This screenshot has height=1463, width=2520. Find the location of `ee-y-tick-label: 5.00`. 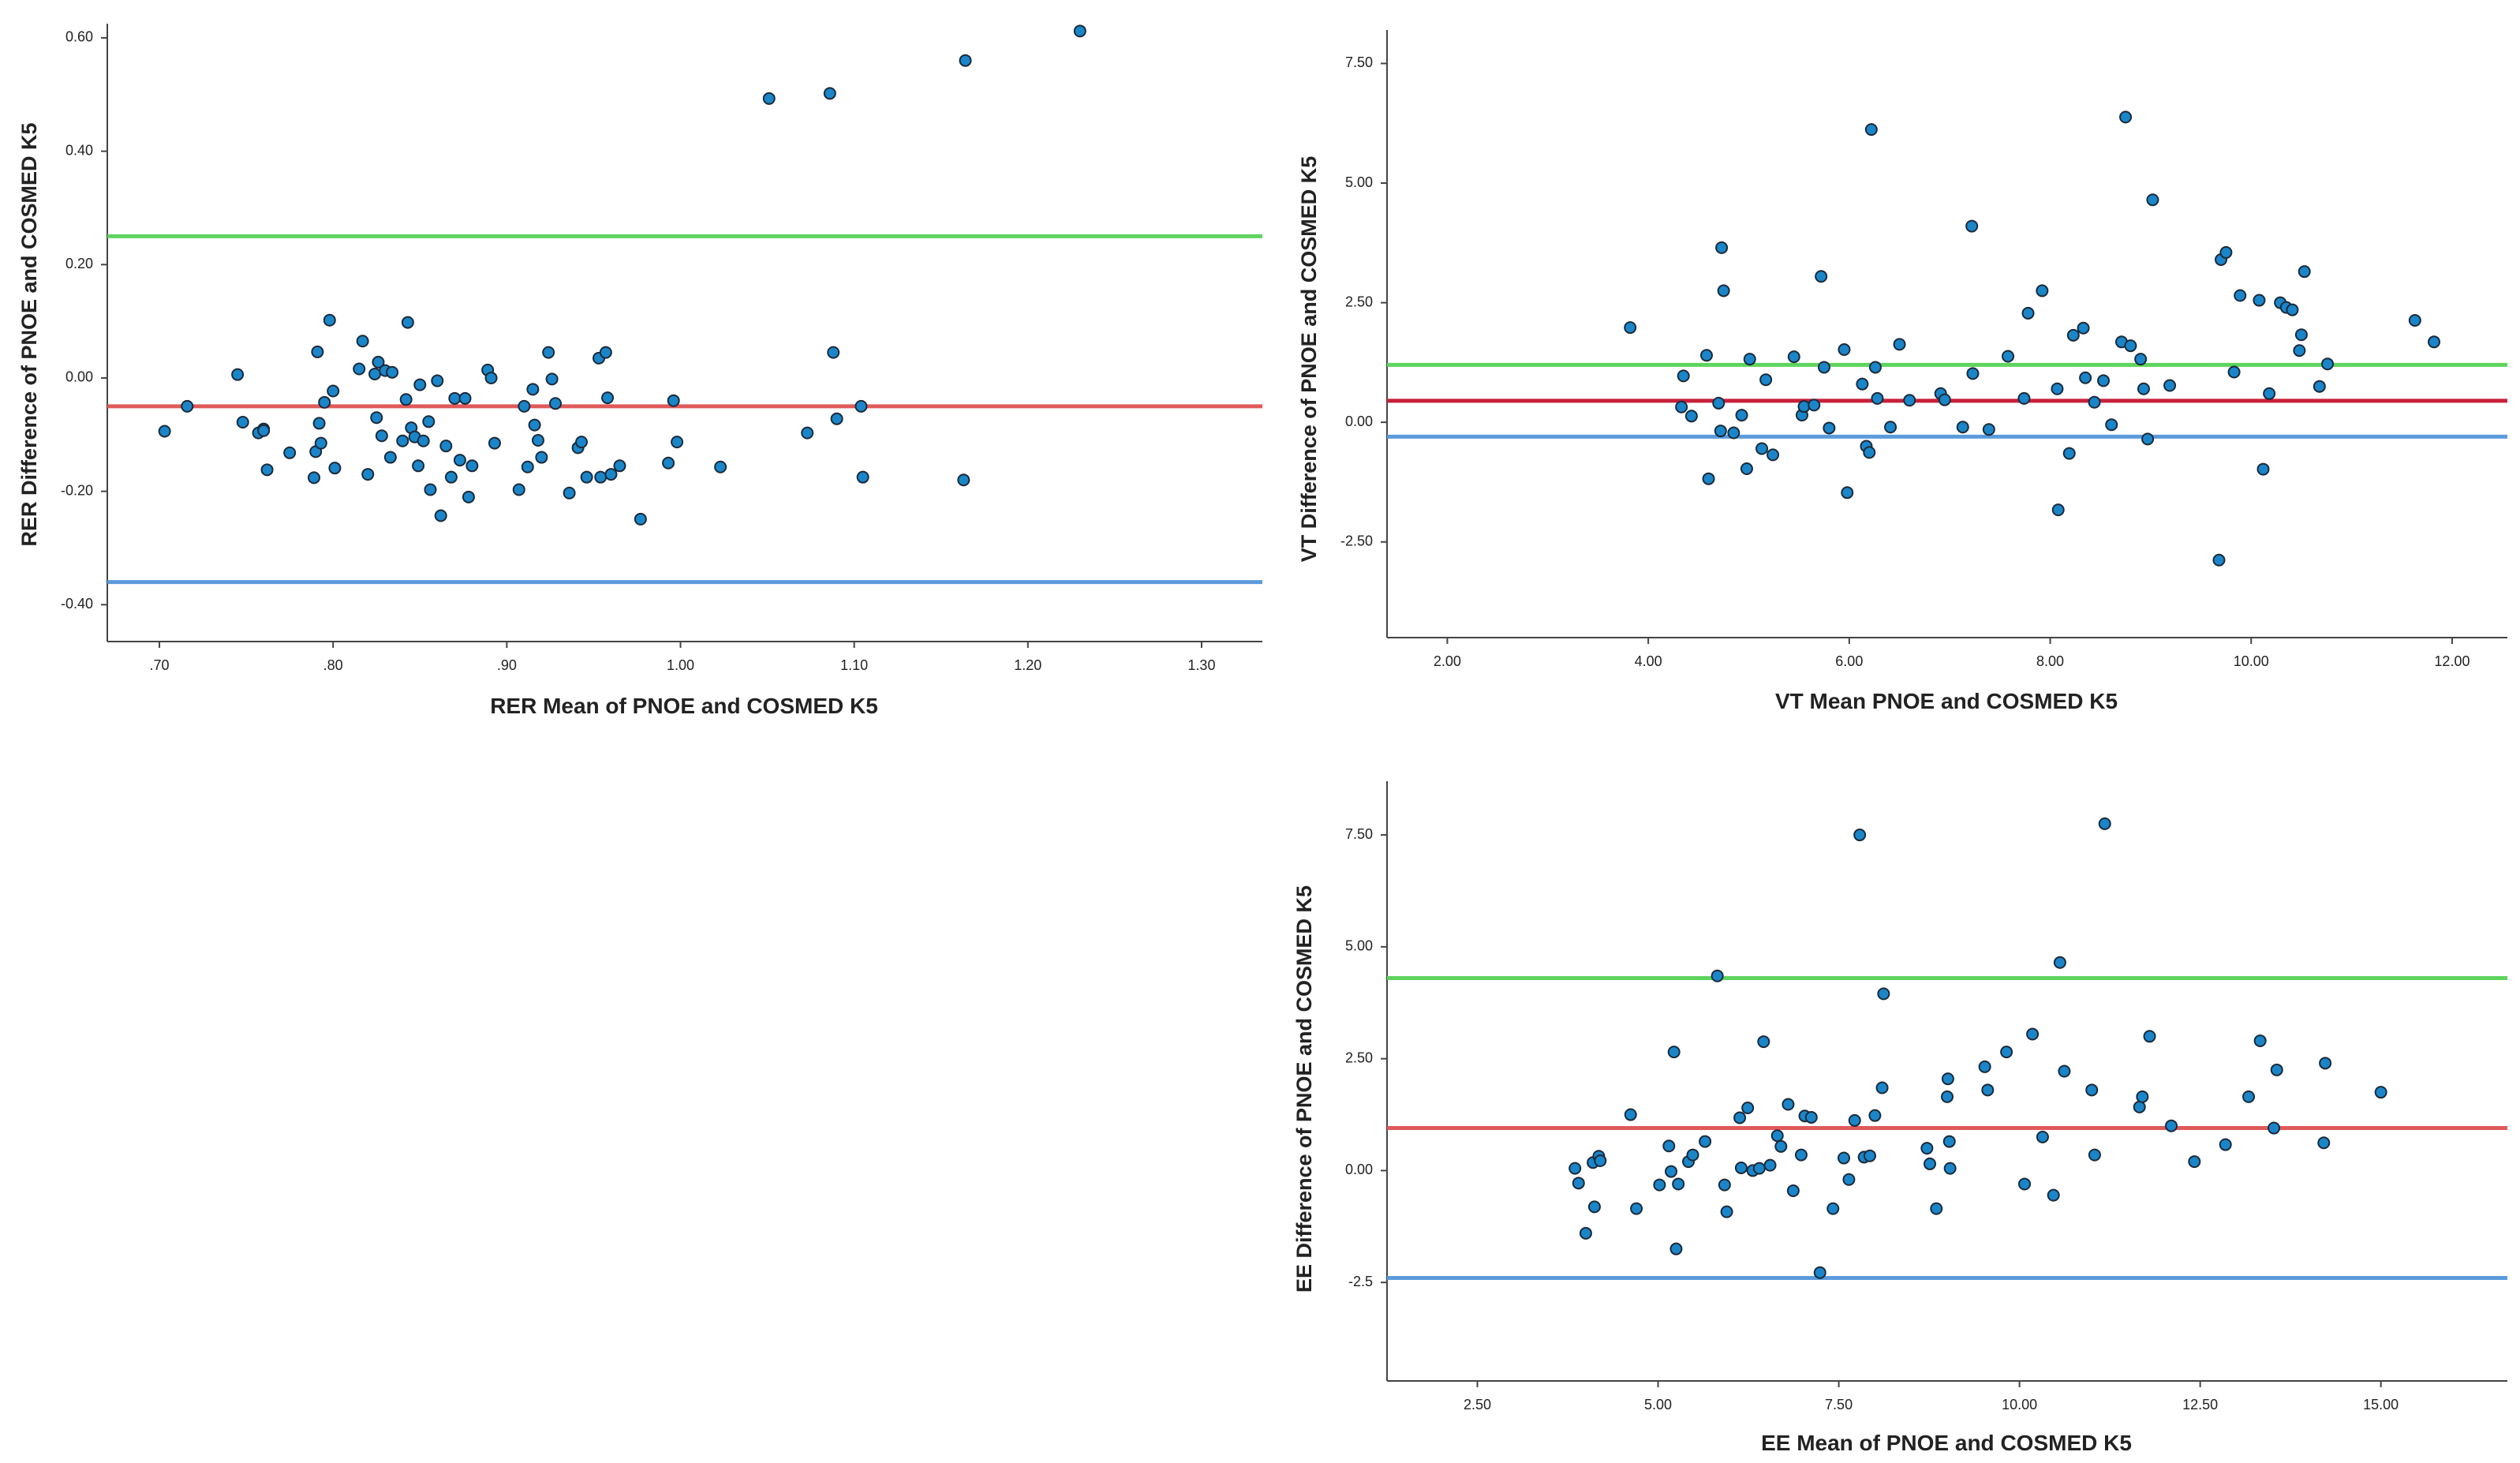

ee-y-tick-label: 5.00 is located at coordinates (1359, 946).